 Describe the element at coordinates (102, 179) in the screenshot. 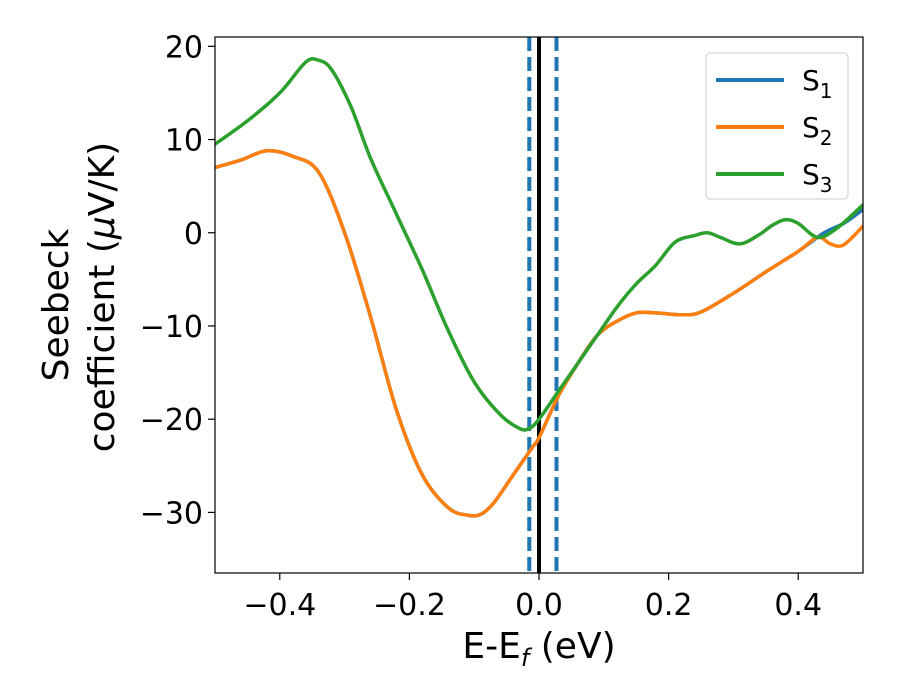

I see `y-axis-label-post: V/K)` at that location.